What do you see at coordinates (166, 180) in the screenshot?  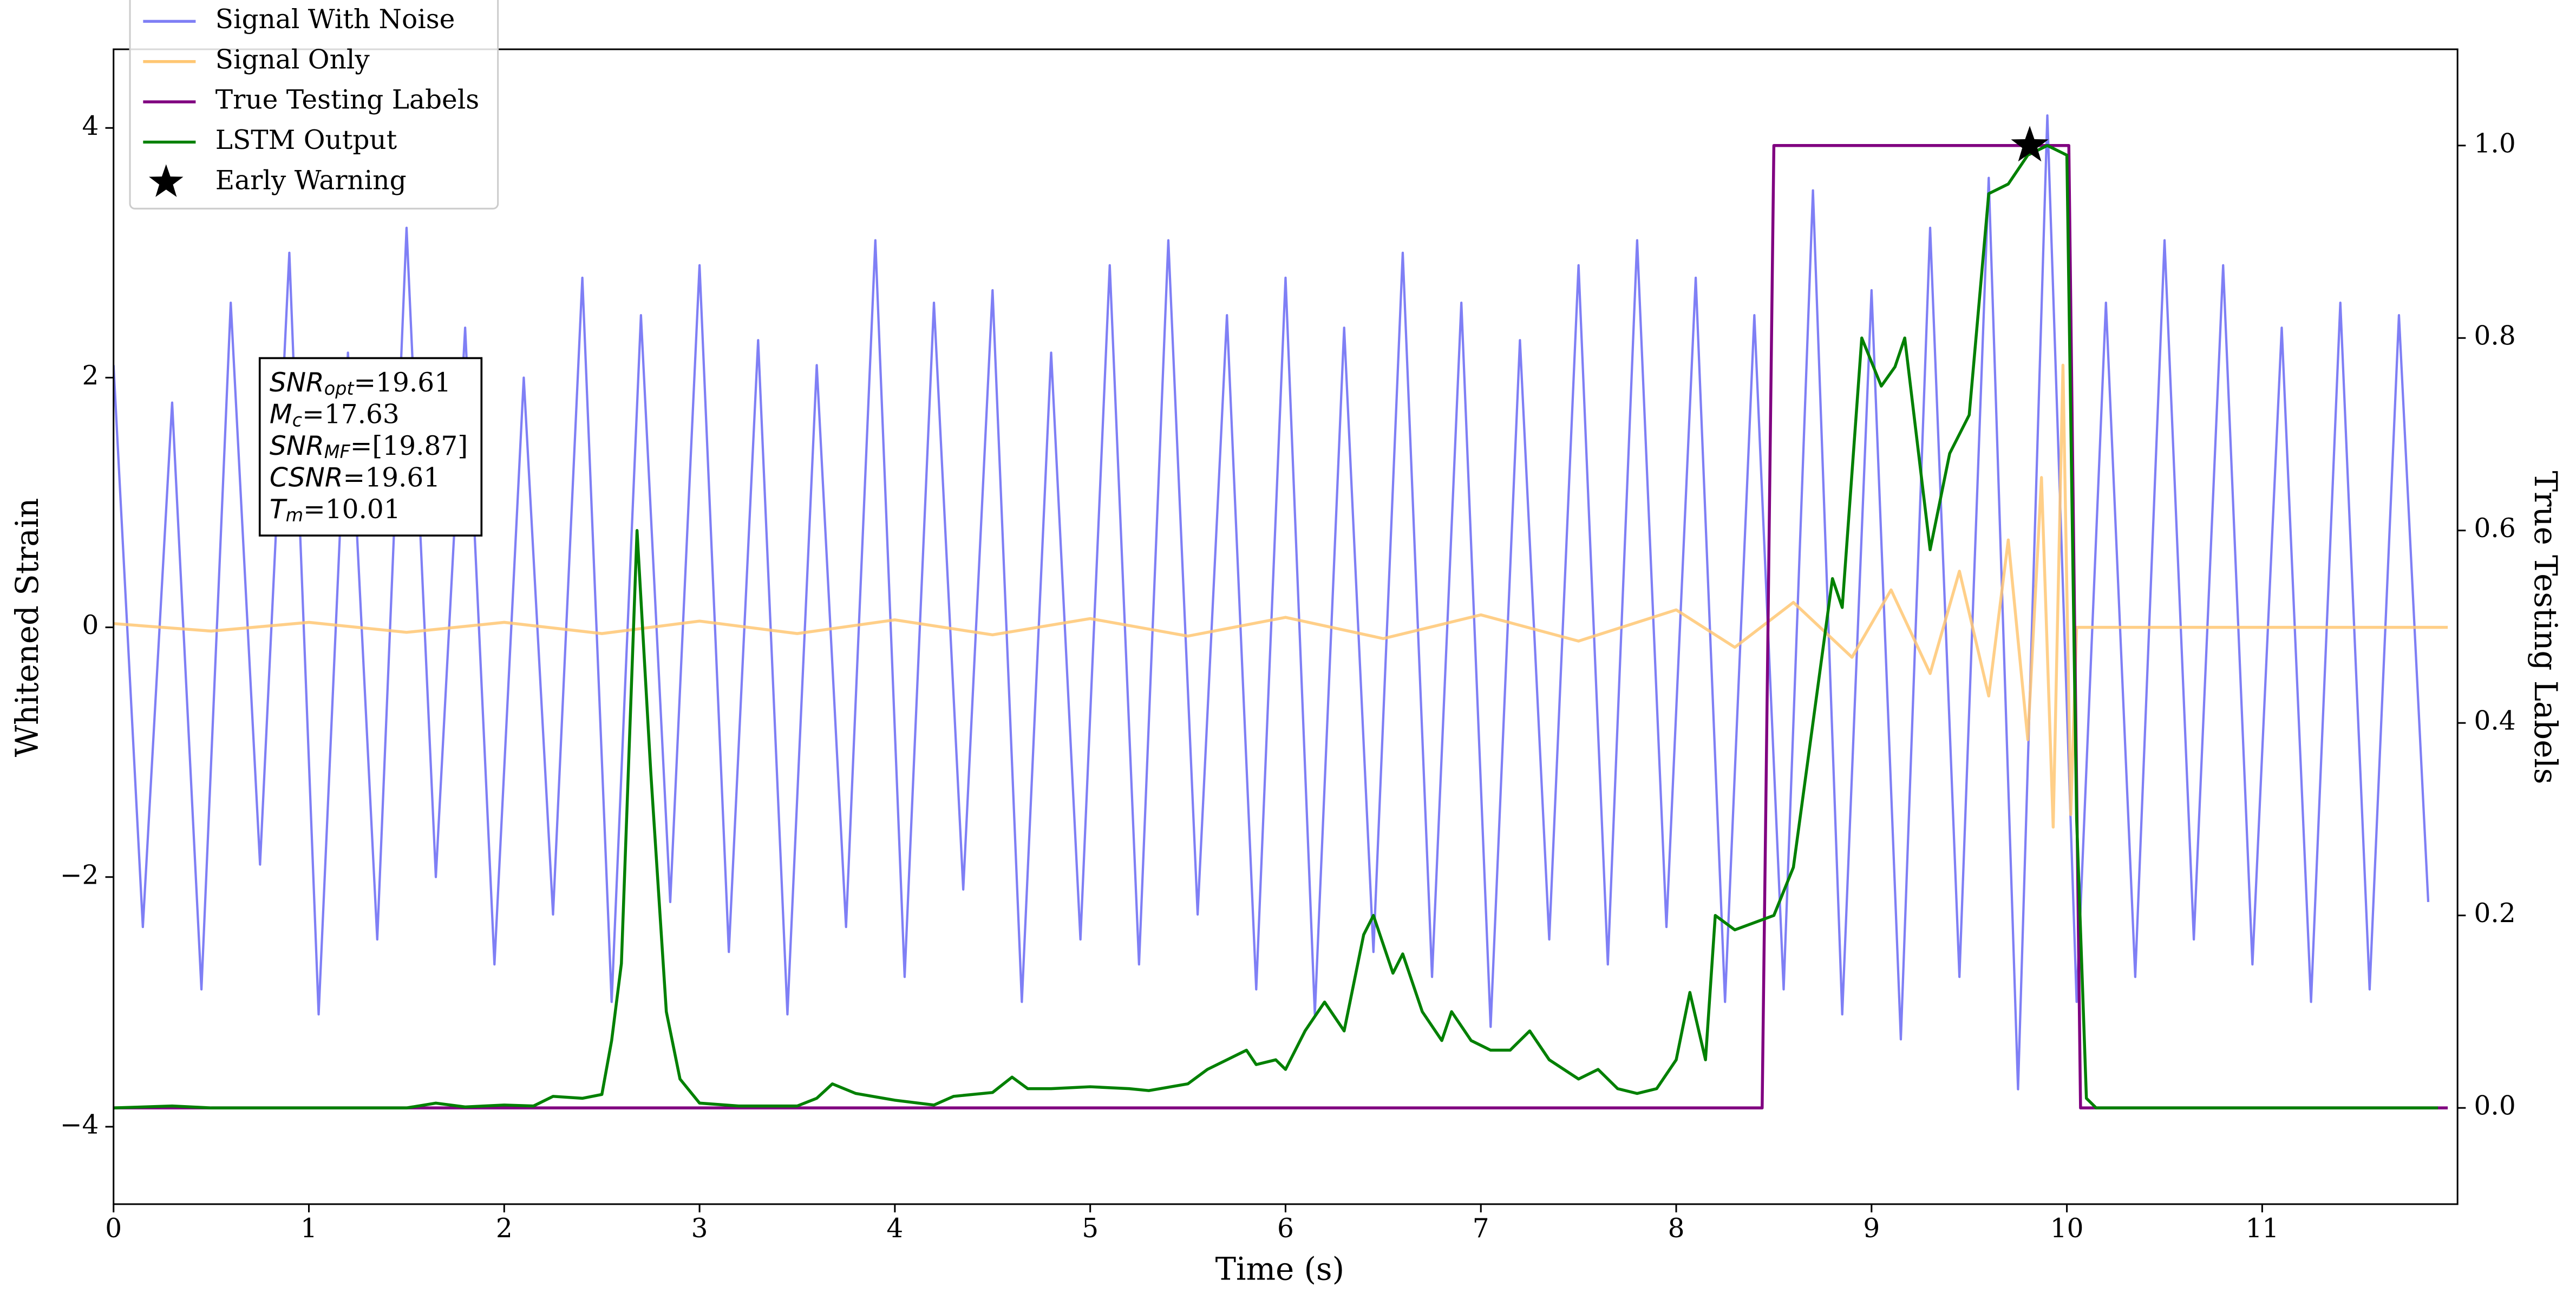 I see `legend-marker` at bounding box center [166, 180].